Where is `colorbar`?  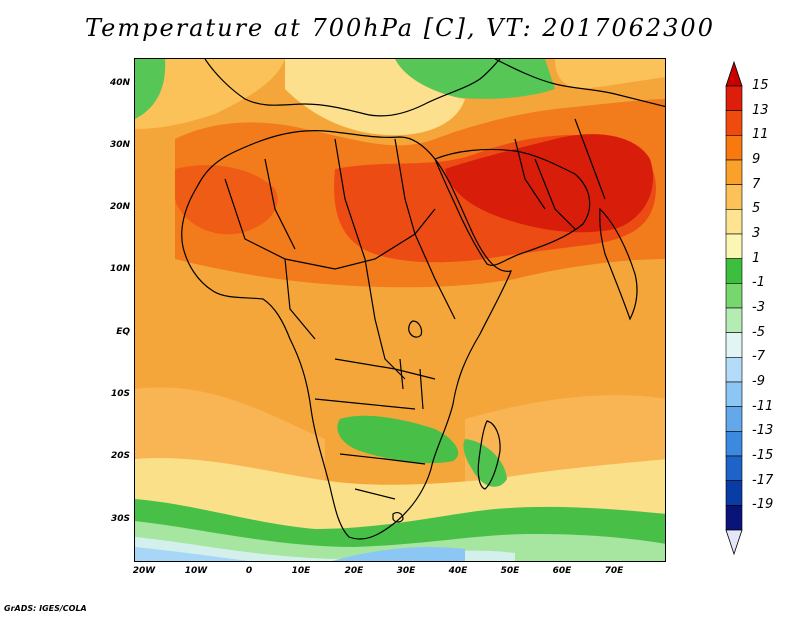 colorbar is located at coordinates (734, 308).